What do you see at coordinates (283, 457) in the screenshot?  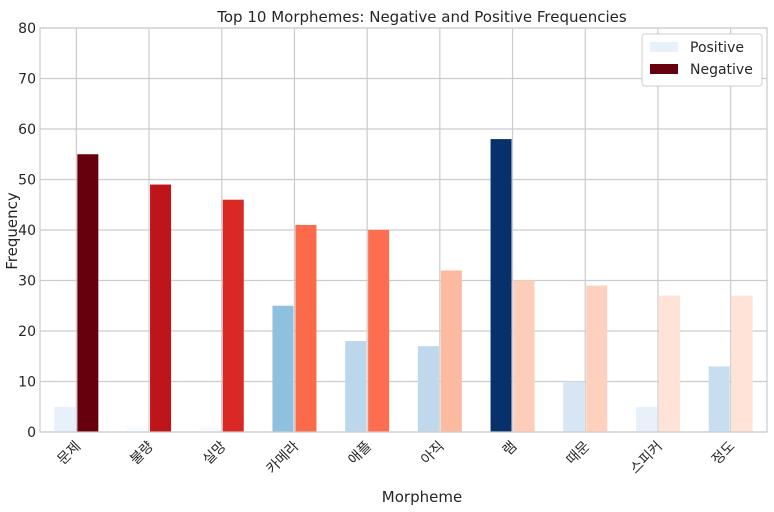 I see `x-tick-label: 카메라` at bounding box center [283, 457].